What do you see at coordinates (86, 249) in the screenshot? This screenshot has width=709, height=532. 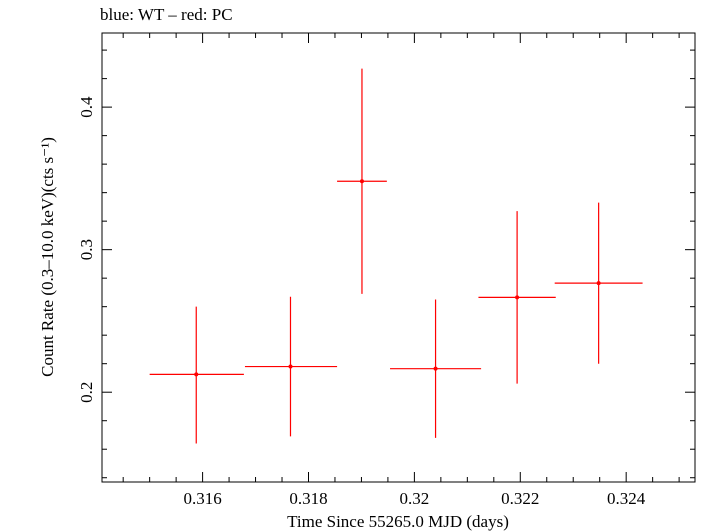 I see `y-tick-label: 0.3` at bounding box center [86, 249].